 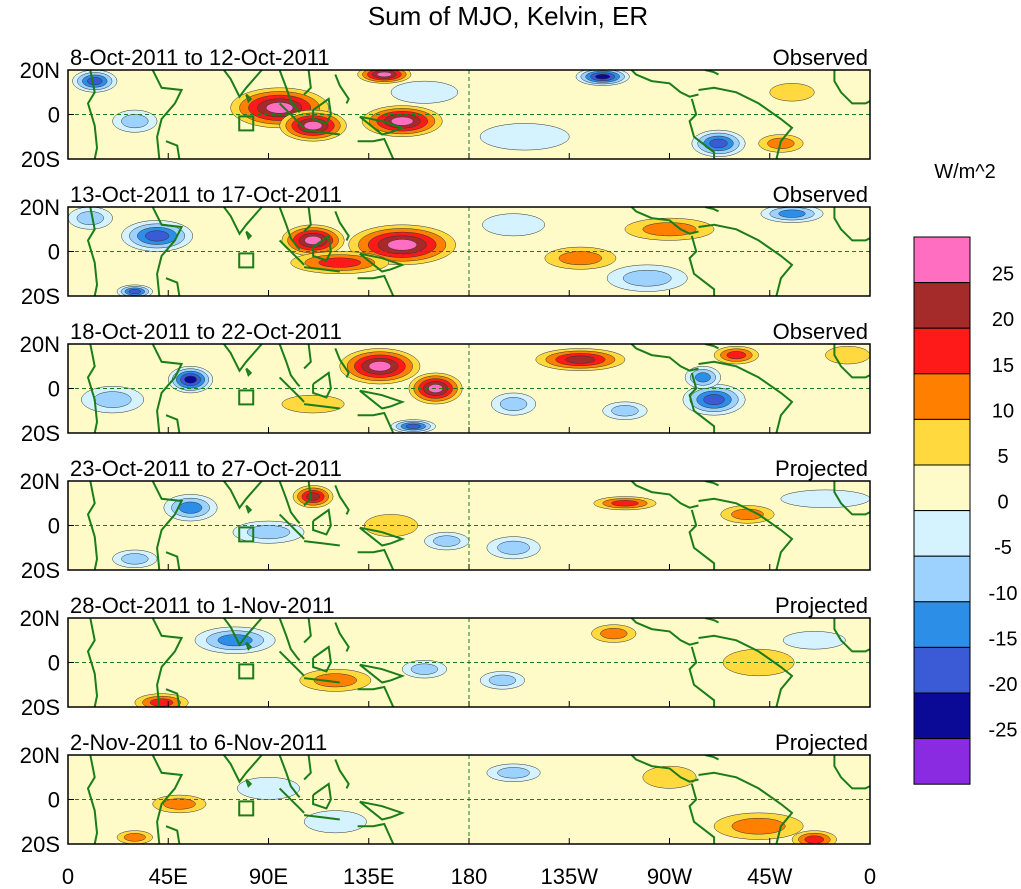 I want to click on panel-6: 2-Nov-2011 to 6-Nov-2011 Projected 20N 0 20S, so click(x=445, y=793).